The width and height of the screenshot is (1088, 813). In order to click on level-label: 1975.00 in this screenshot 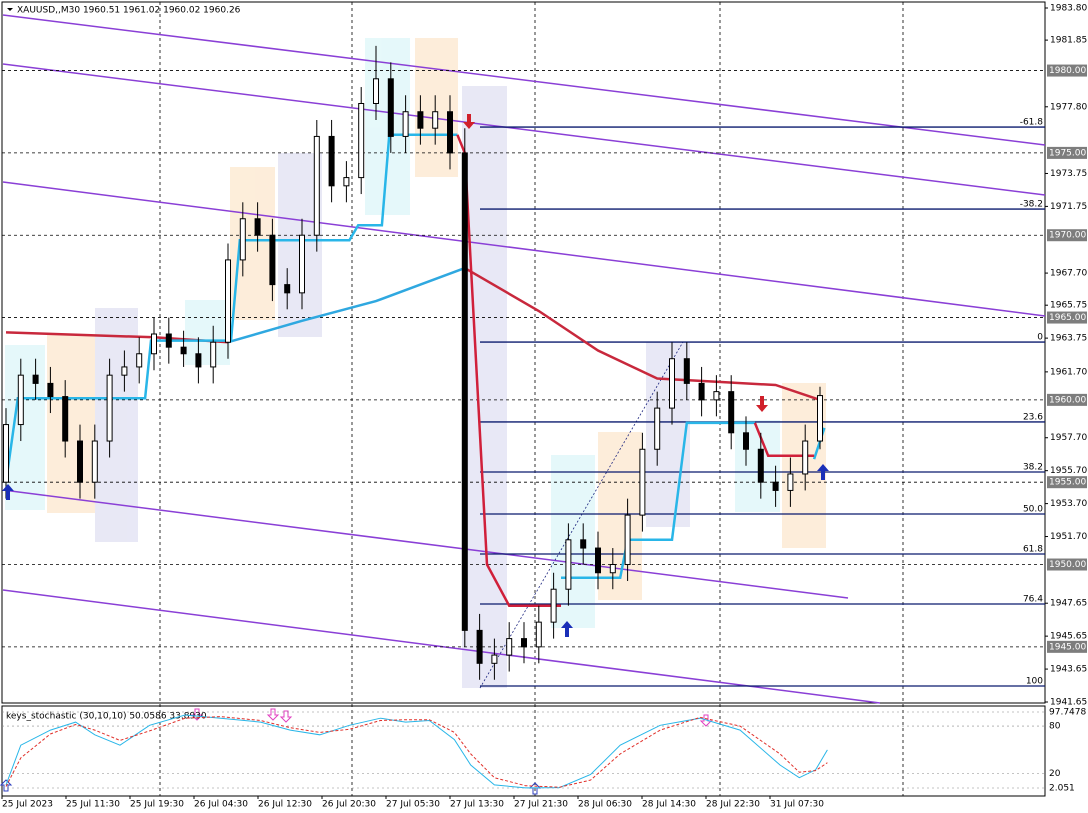, I will do `click(1067, 153)`.